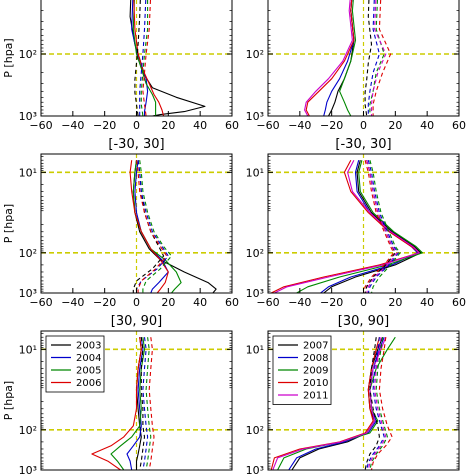 The width and height of the screenshot is (474, 474). What do you see at coordinates (315, 346) in the screenshot?
I see `legend-label: 2007` at bounding box center [315, 346].